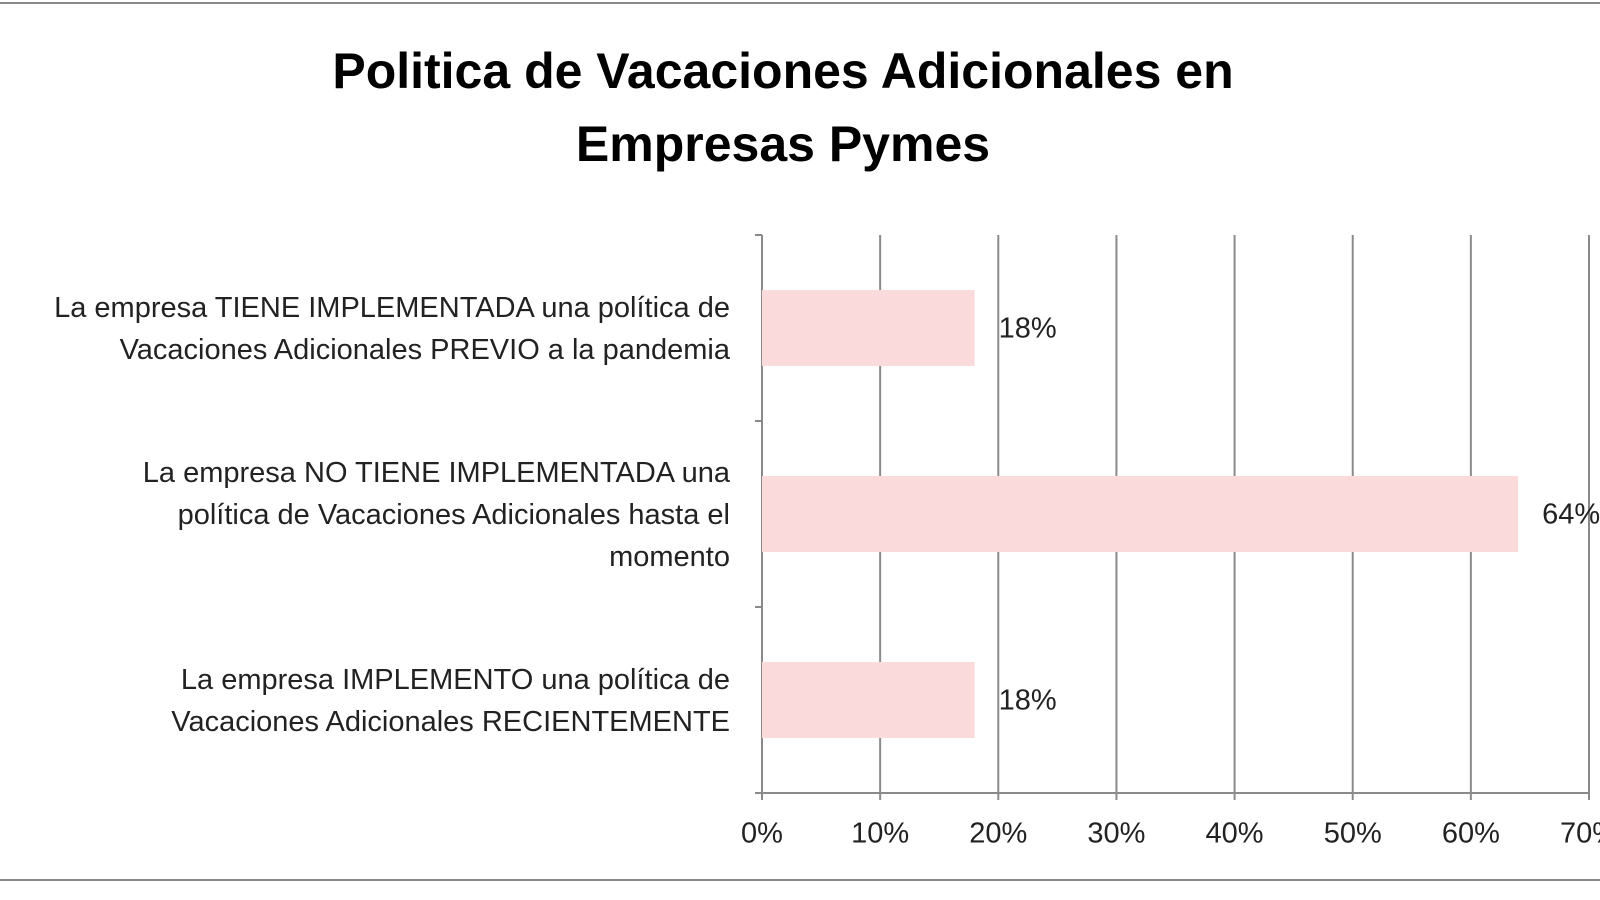  What do you see at coordinates (1571, 515) in the screenshot?
I see `value-label: 64%` at bounding box center [1571, 515].